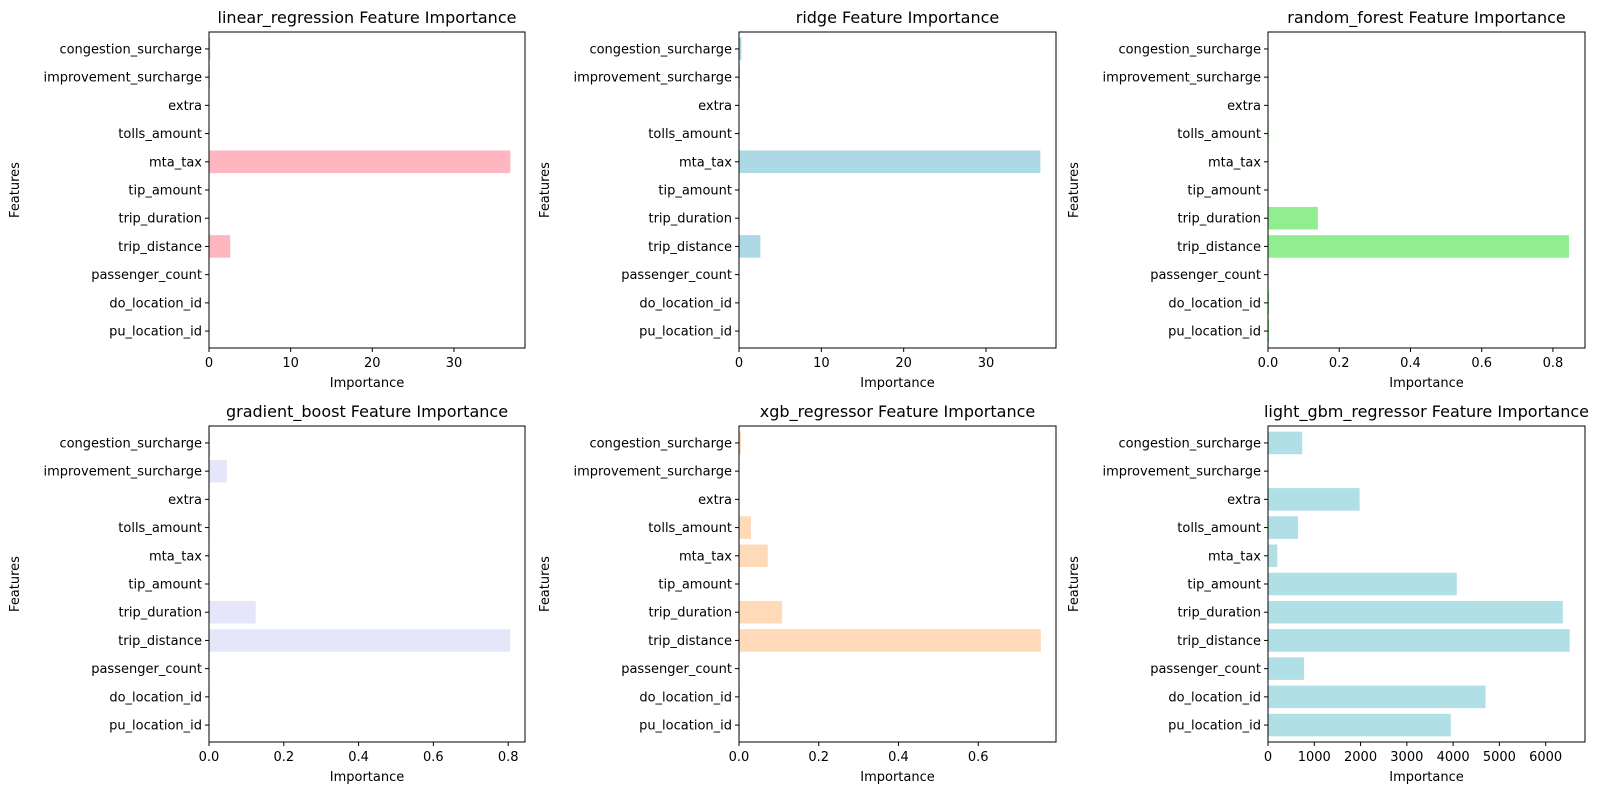 The image size is (1601, 790). Describe the element at coordinates (903, 363) in the screenshot. I see `x-tick-label: 20` at that location.